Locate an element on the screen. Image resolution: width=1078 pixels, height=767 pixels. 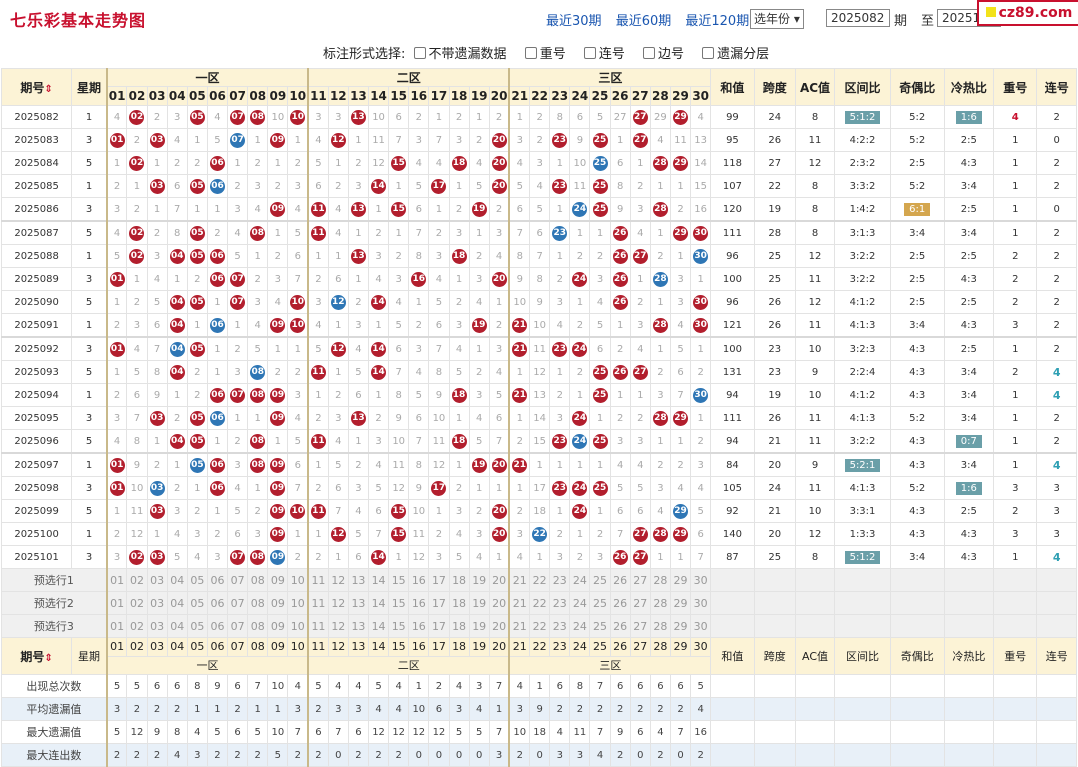
option-no-omission: 不带遗漏数据 is located at coordinates (458, 54).